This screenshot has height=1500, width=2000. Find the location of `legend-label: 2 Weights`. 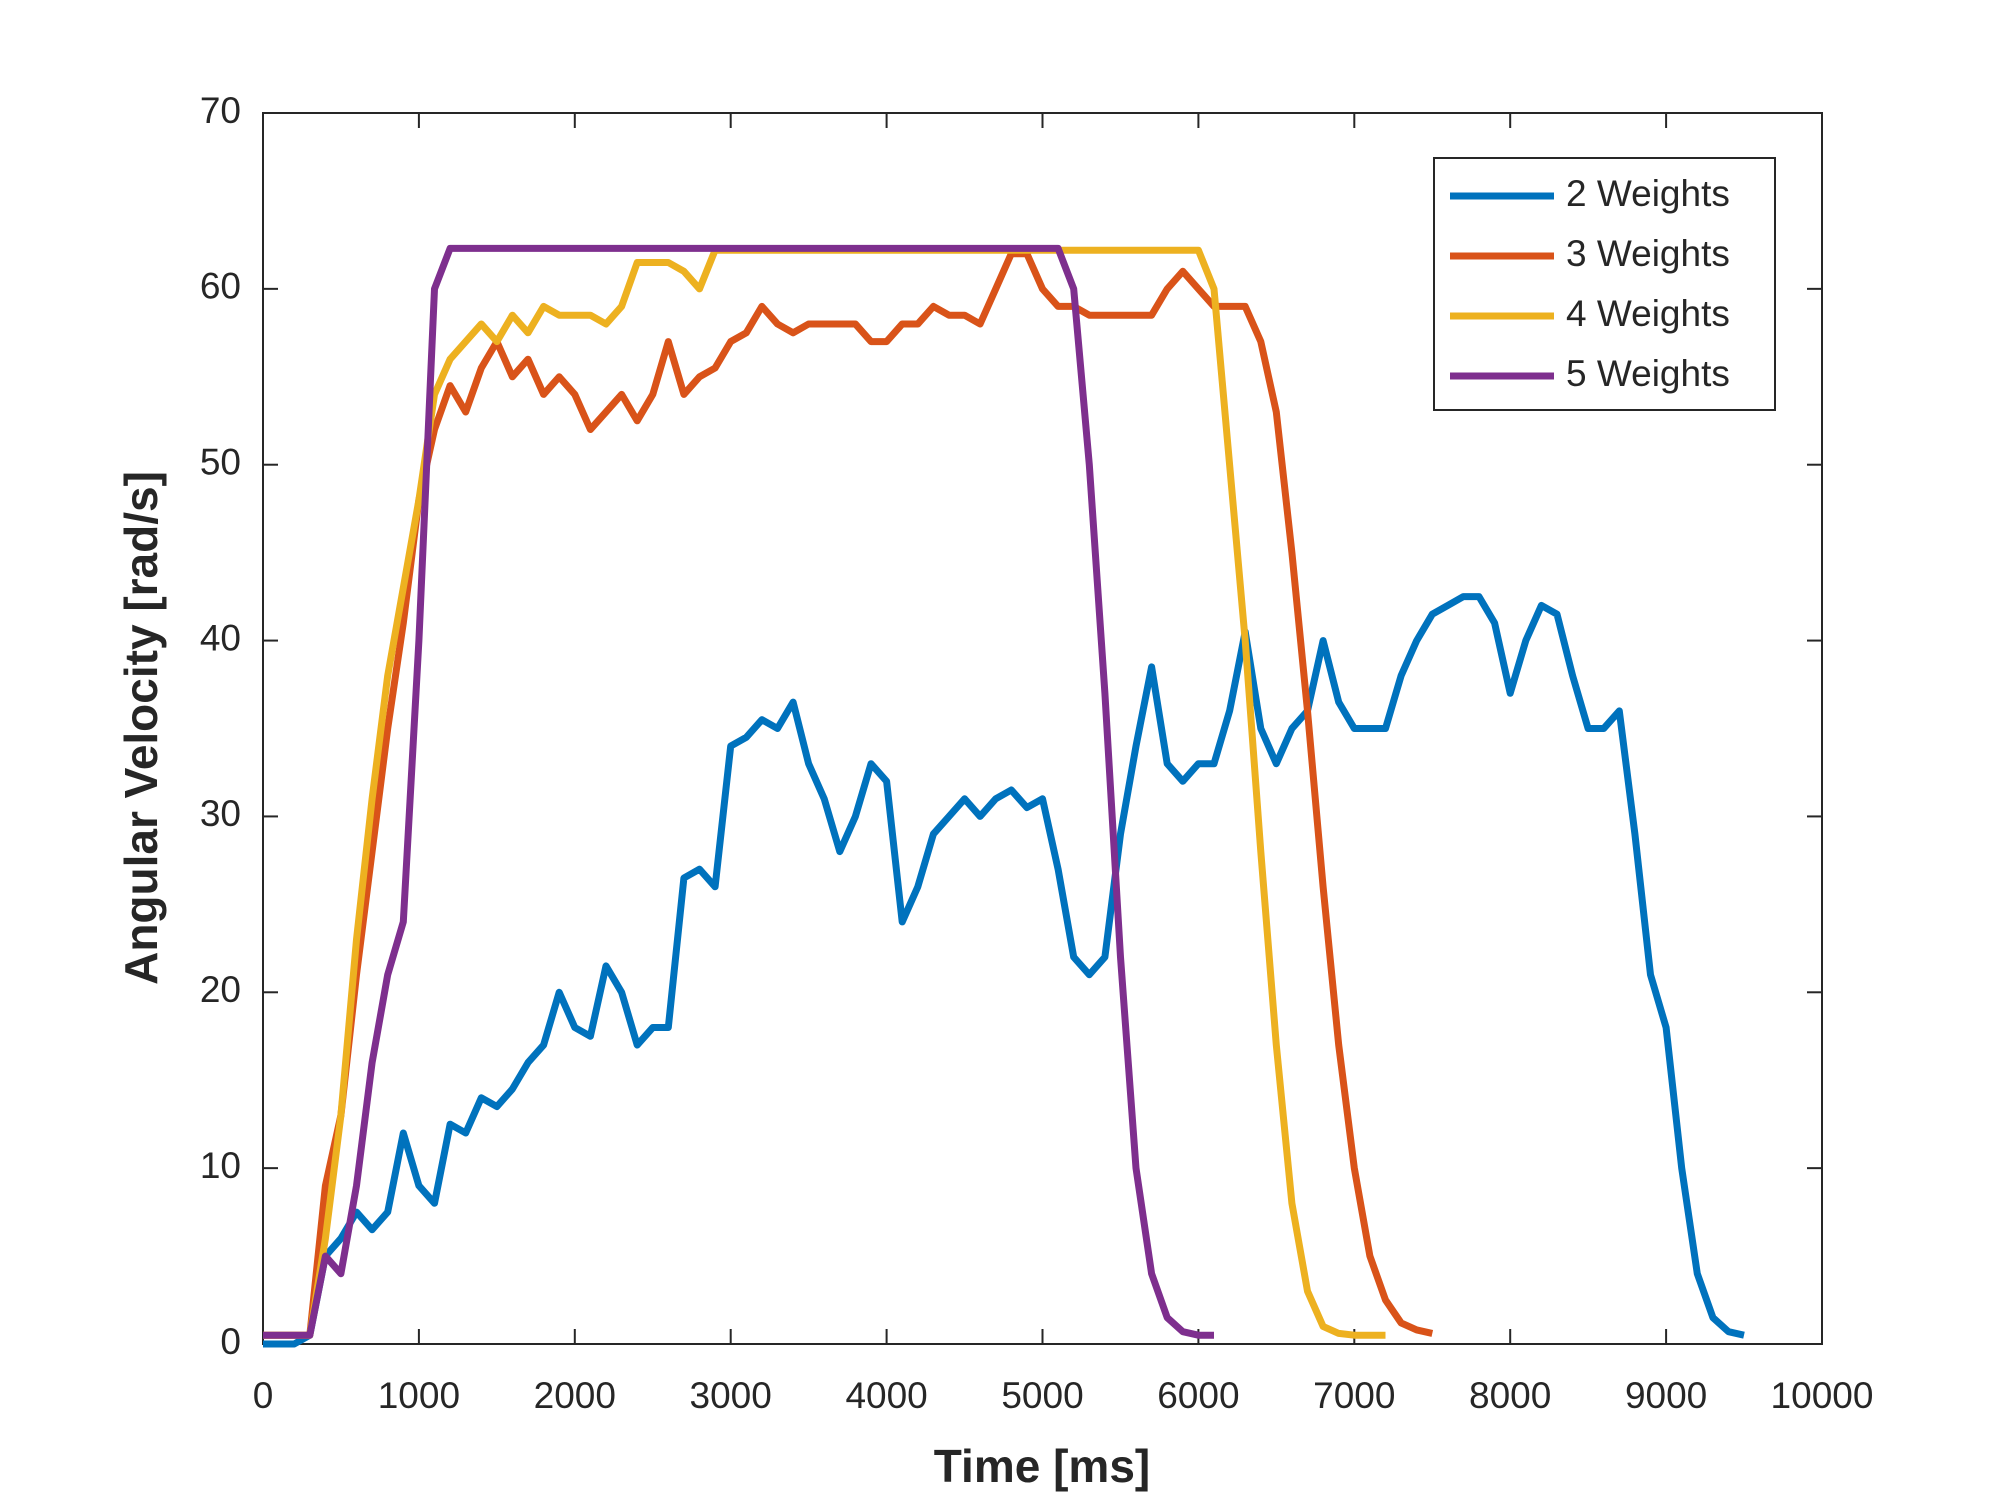

legend-label: 2 Weights is located at coordinates (1648, 193).